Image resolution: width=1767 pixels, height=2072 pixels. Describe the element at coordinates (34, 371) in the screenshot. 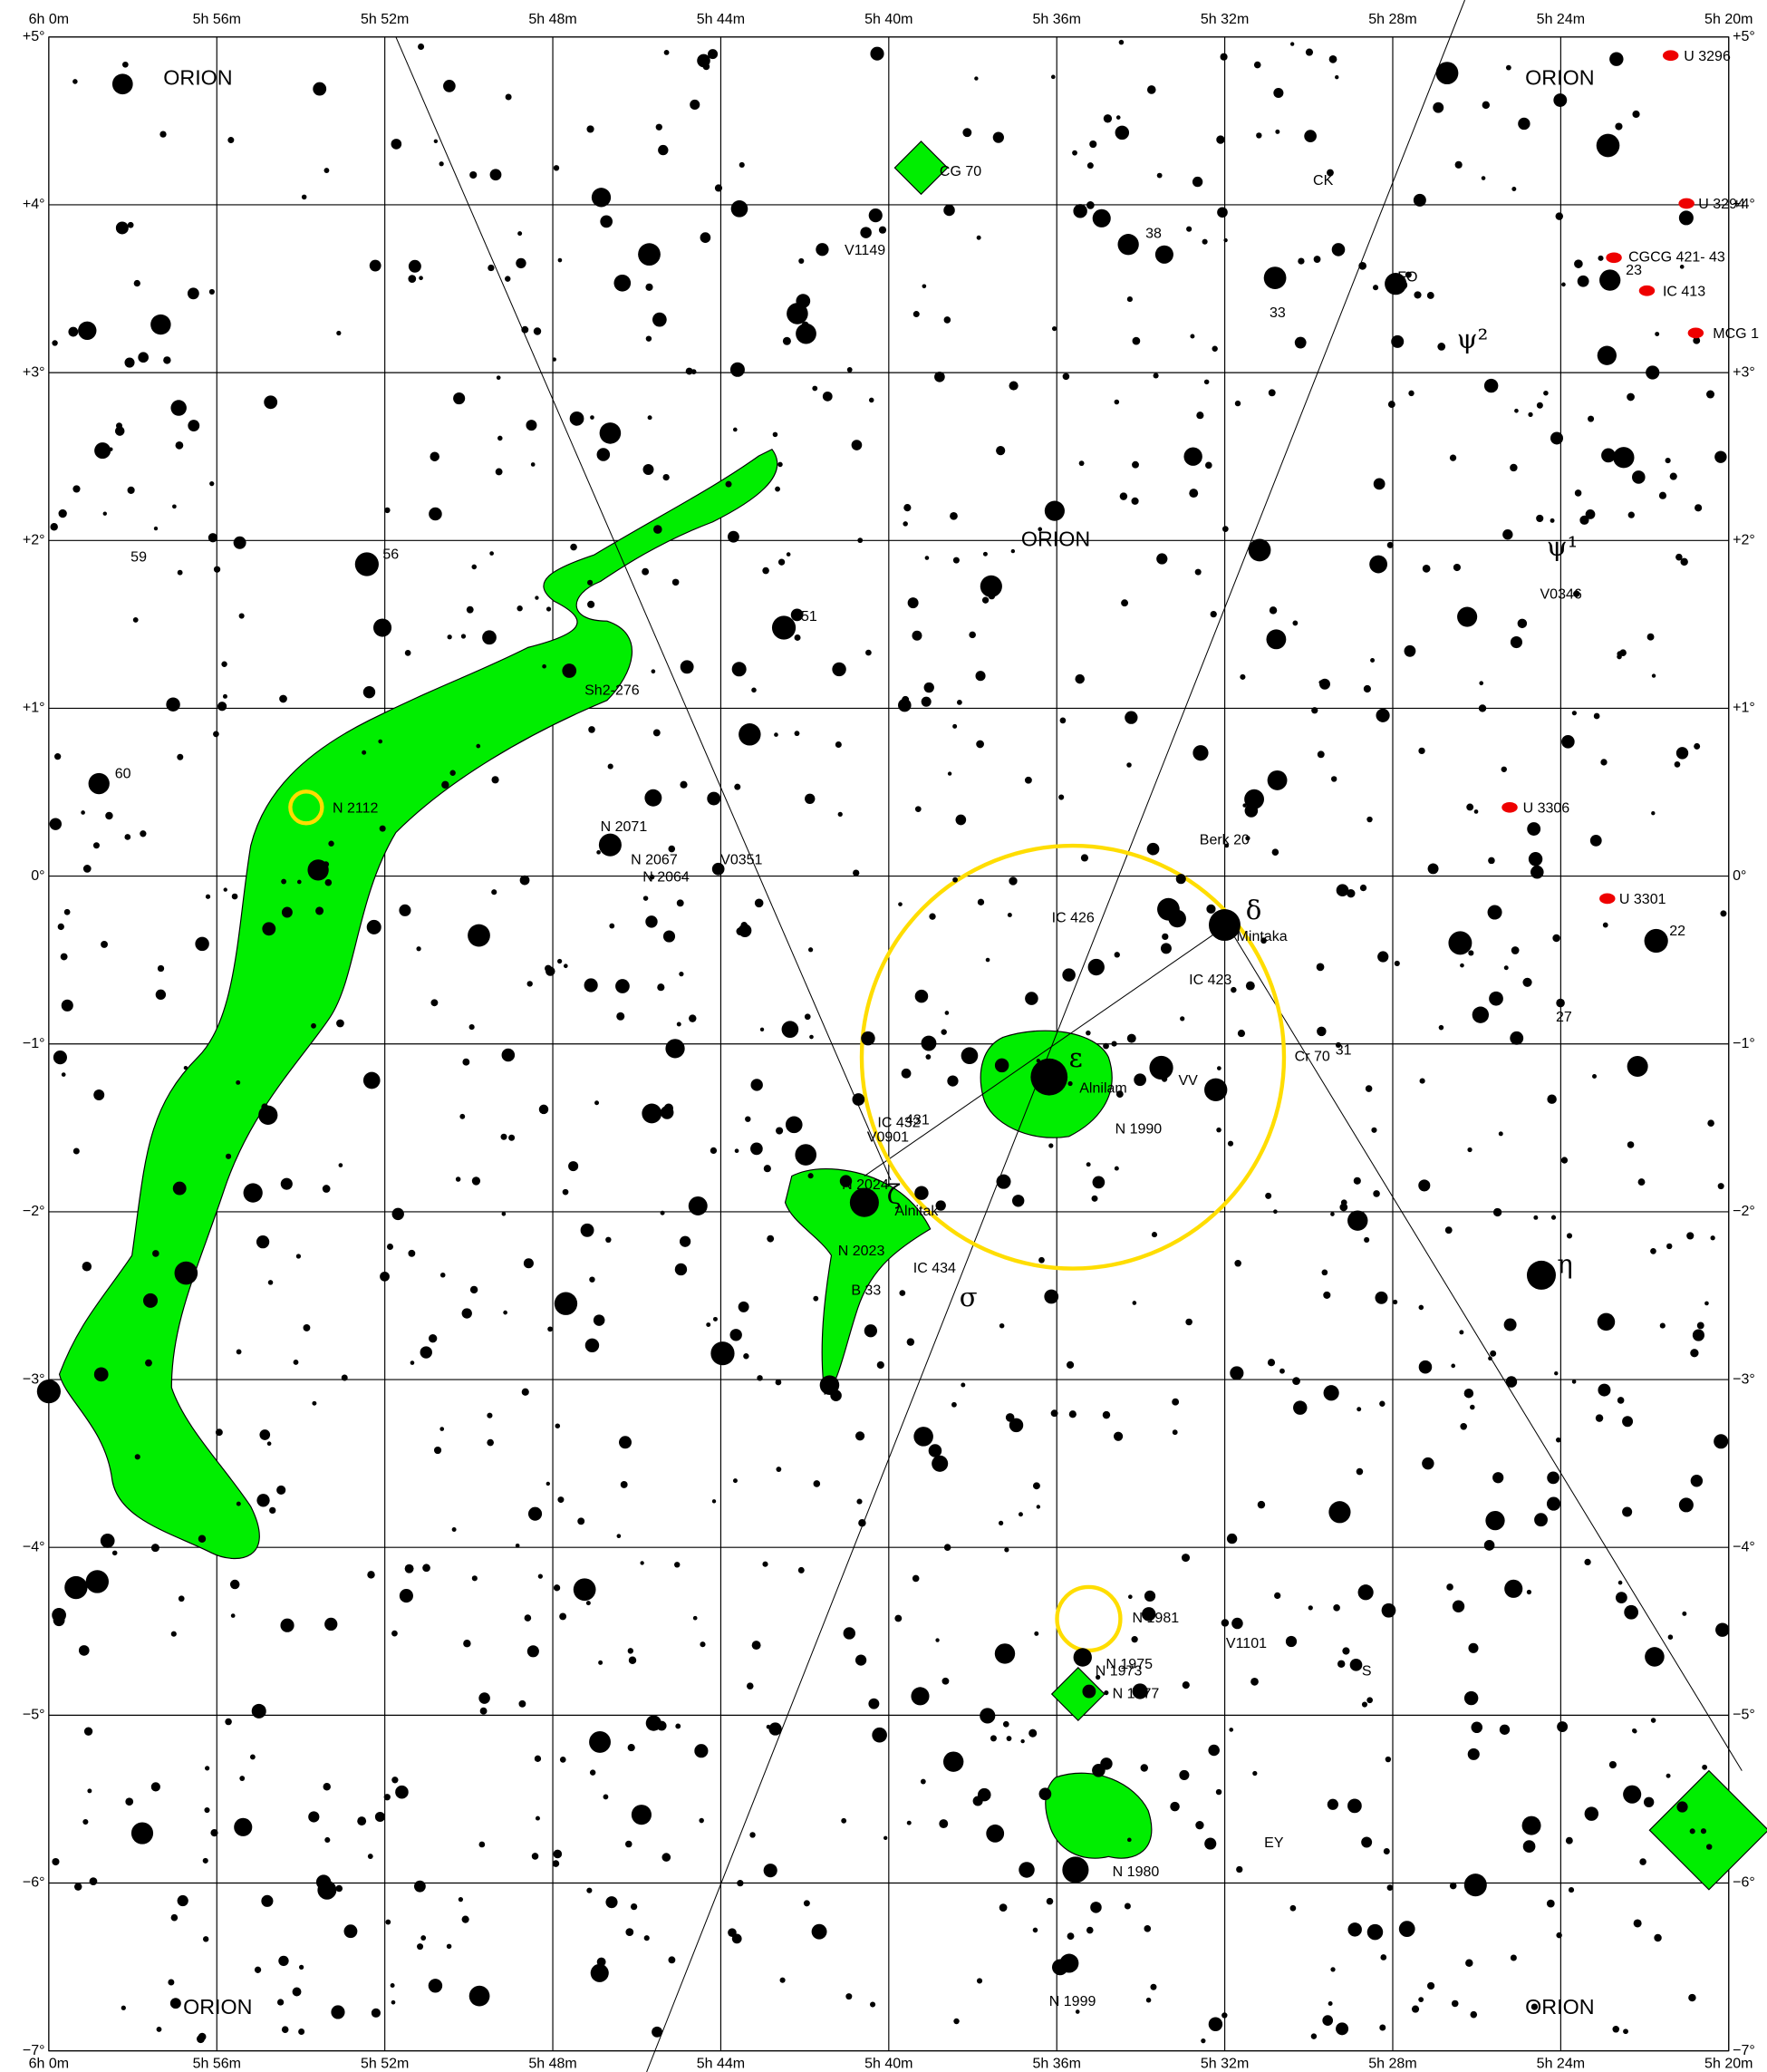

I see `dec-label: +3°` at that location.